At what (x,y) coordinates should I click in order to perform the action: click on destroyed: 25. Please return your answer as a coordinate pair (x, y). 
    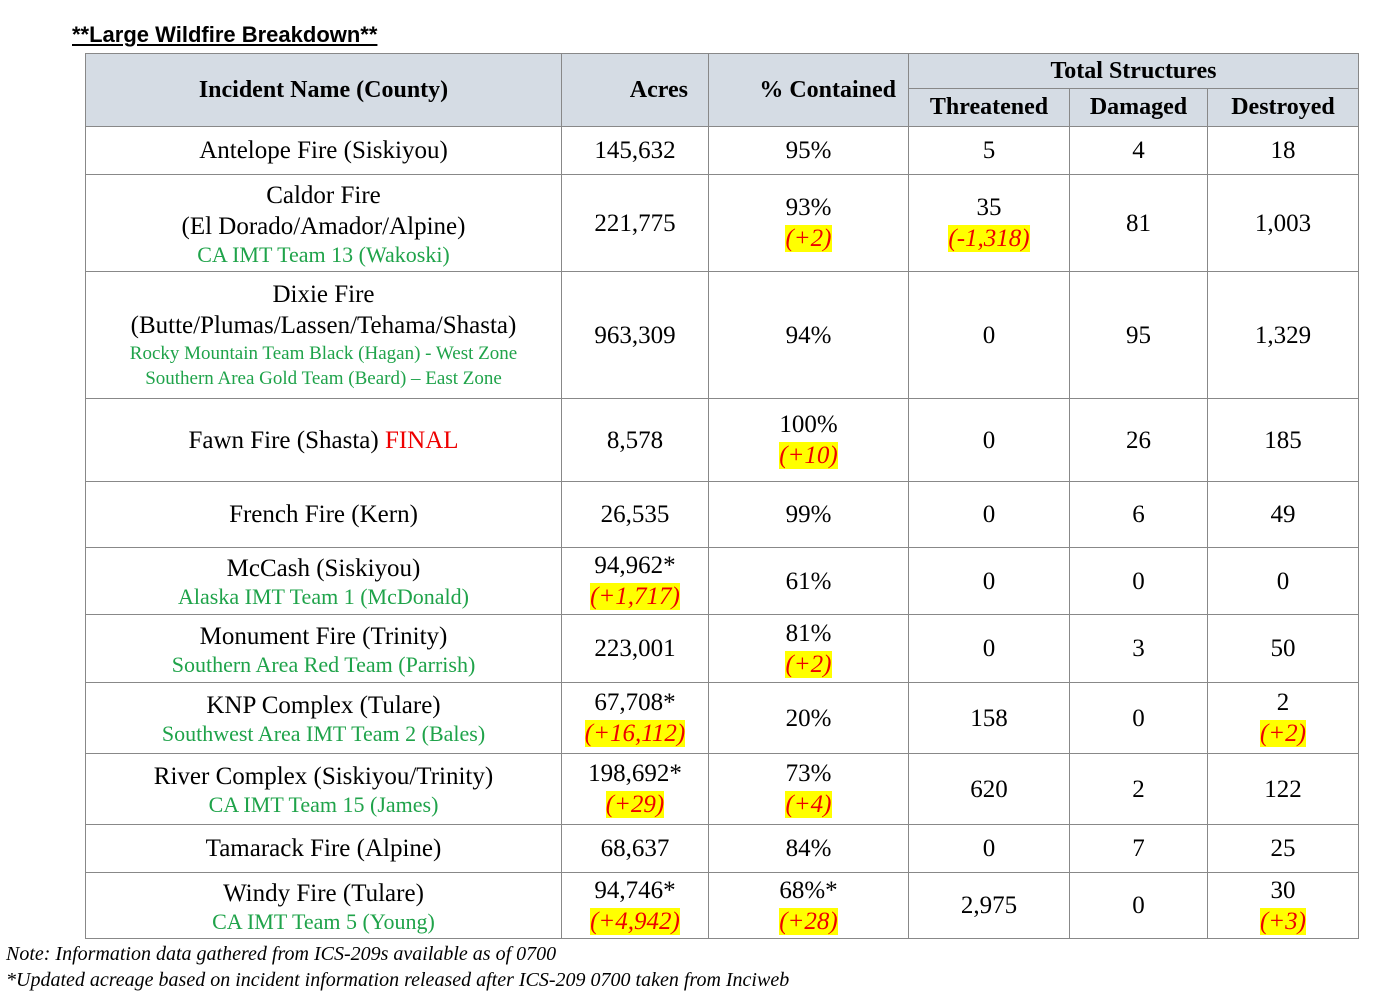
    Looking at the image, I should click on (1283, 848).